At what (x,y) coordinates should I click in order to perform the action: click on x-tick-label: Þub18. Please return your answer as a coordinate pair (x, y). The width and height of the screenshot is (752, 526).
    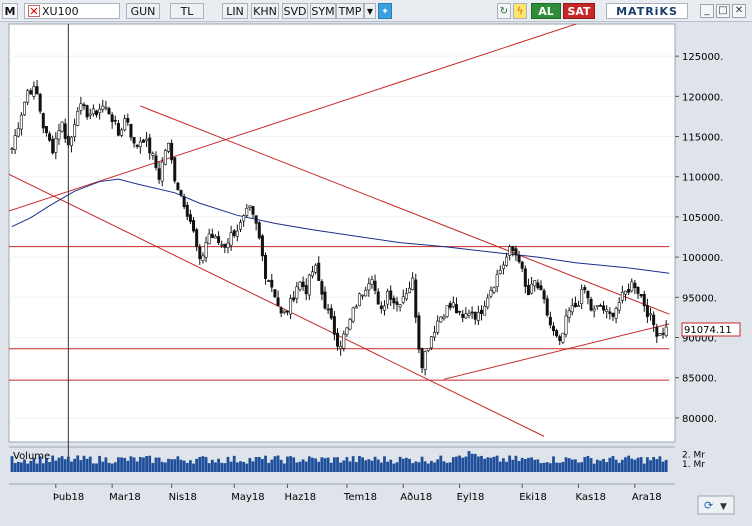
    Looking at the image, I should click on (68, 497).